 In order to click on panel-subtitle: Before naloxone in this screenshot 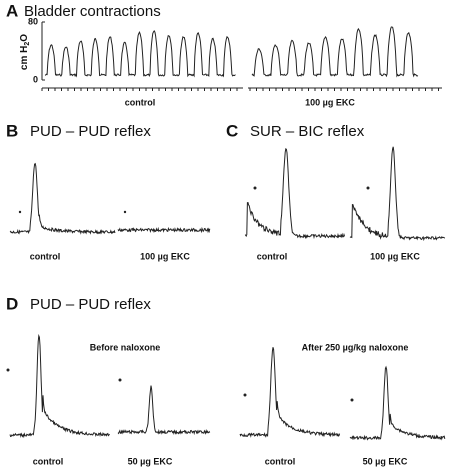, I will do `click(125, 347)`.